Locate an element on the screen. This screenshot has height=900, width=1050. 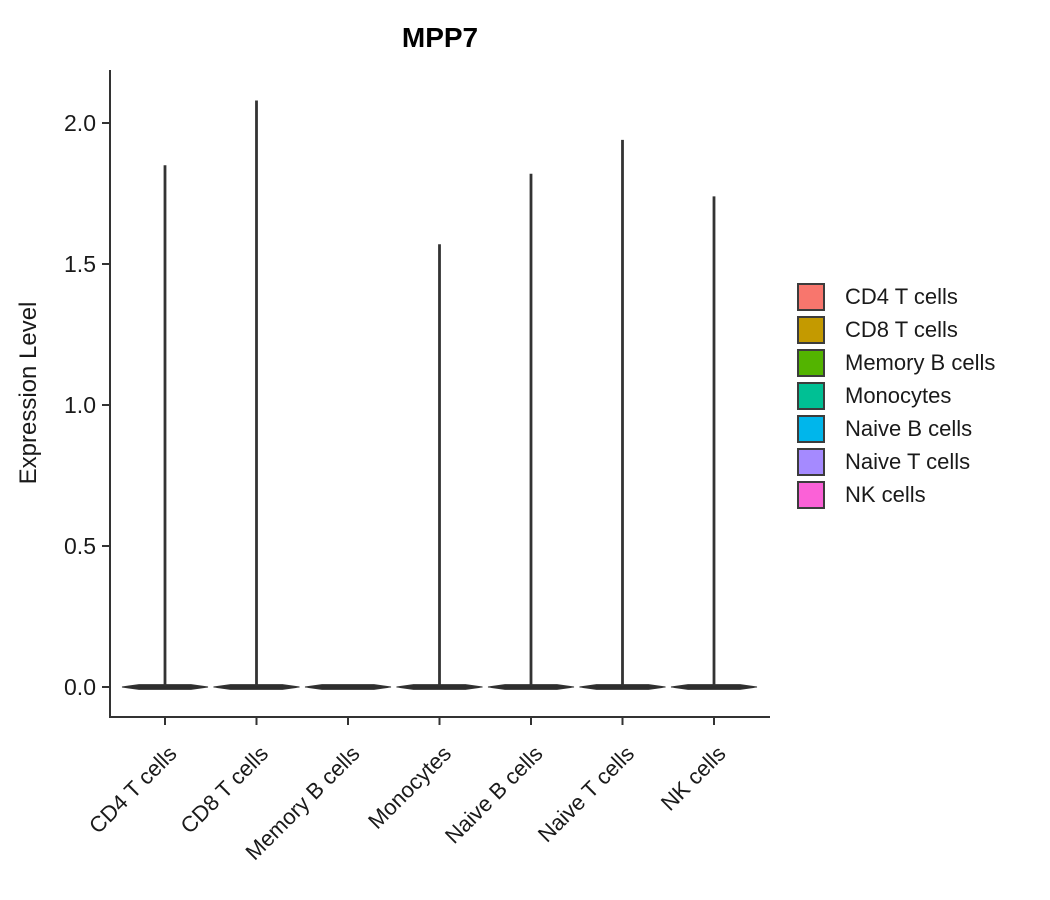
legend-label: NK cells is located at coordinates (885, 494).